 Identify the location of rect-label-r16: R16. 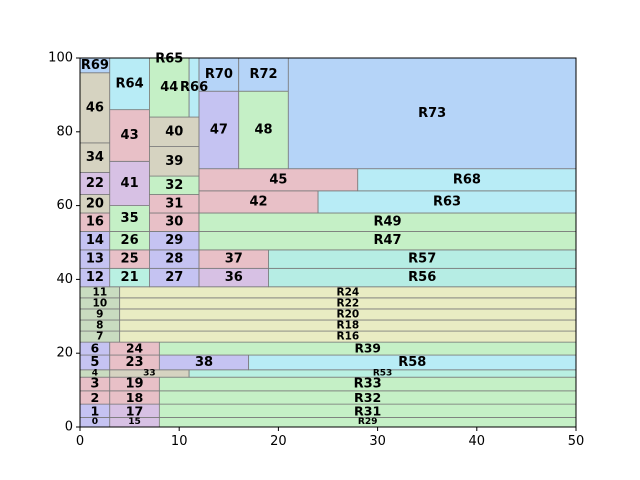
(347, 337).